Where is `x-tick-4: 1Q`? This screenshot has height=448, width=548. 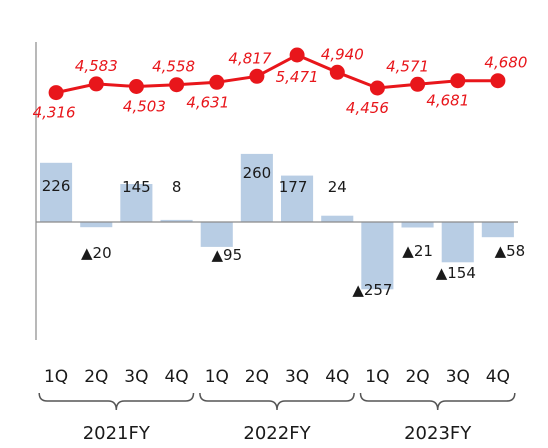
x-tick-4: 1Q is located at coordinates (217, 377).